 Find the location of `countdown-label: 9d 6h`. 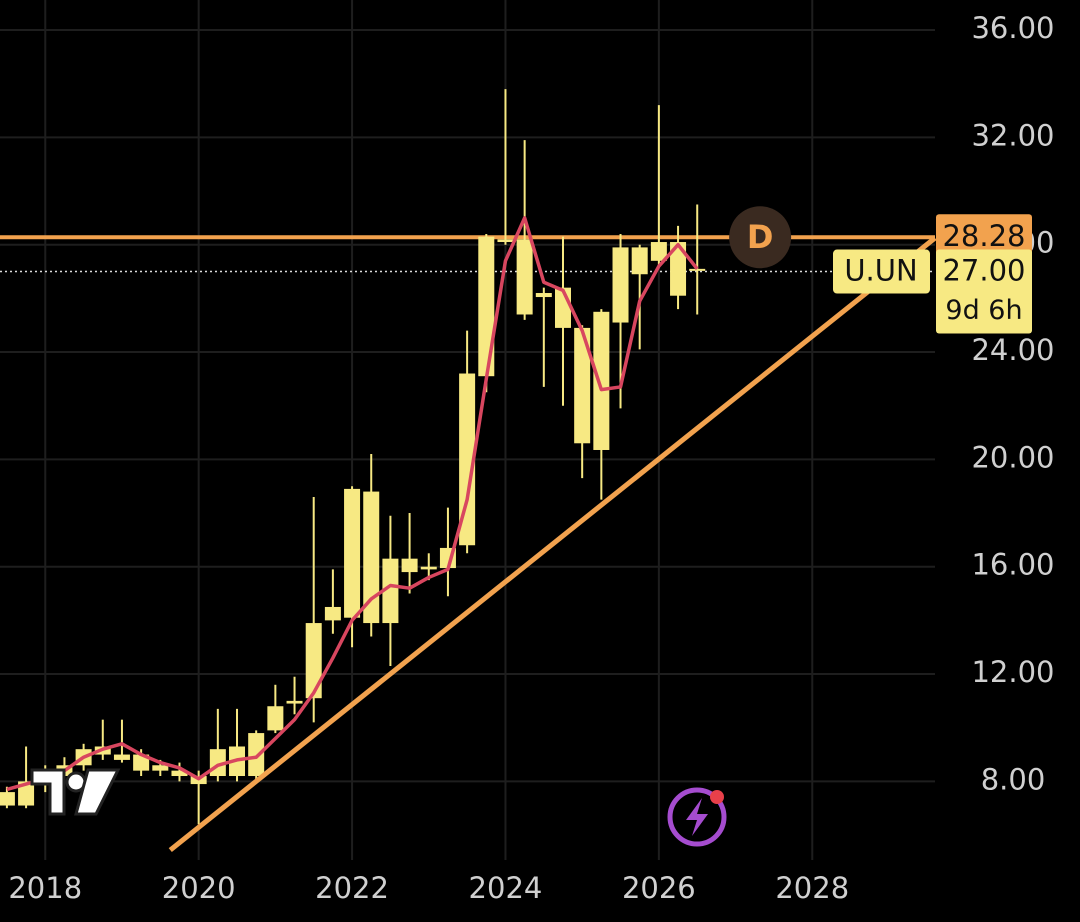

countdown-label: 9d 6h is located at coordinates (983, 310).